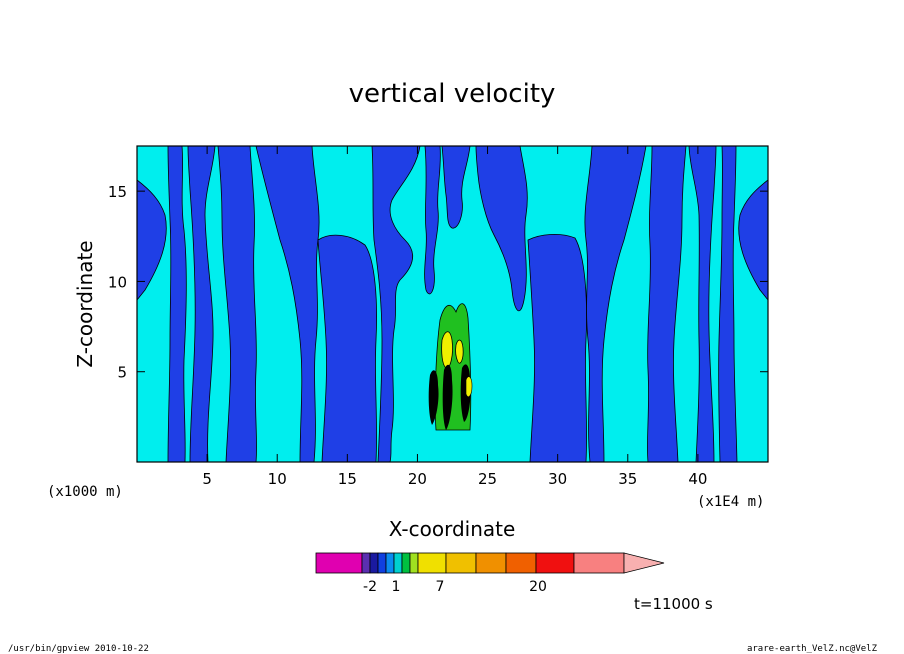 Image resolution: width=904 pixels, height=654 pixels. I want to click on y-tick-label: 10, so click(117, 282).